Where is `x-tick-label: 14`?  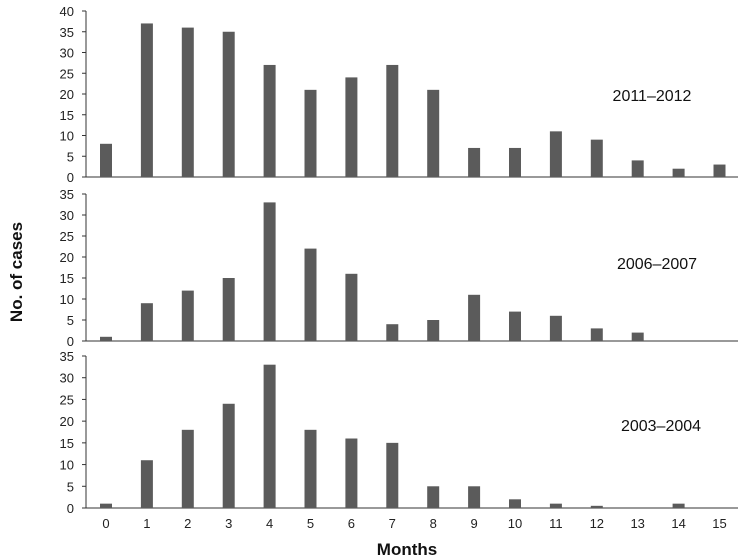
x-tick-label: 14 is located at coordinates (678, 523).